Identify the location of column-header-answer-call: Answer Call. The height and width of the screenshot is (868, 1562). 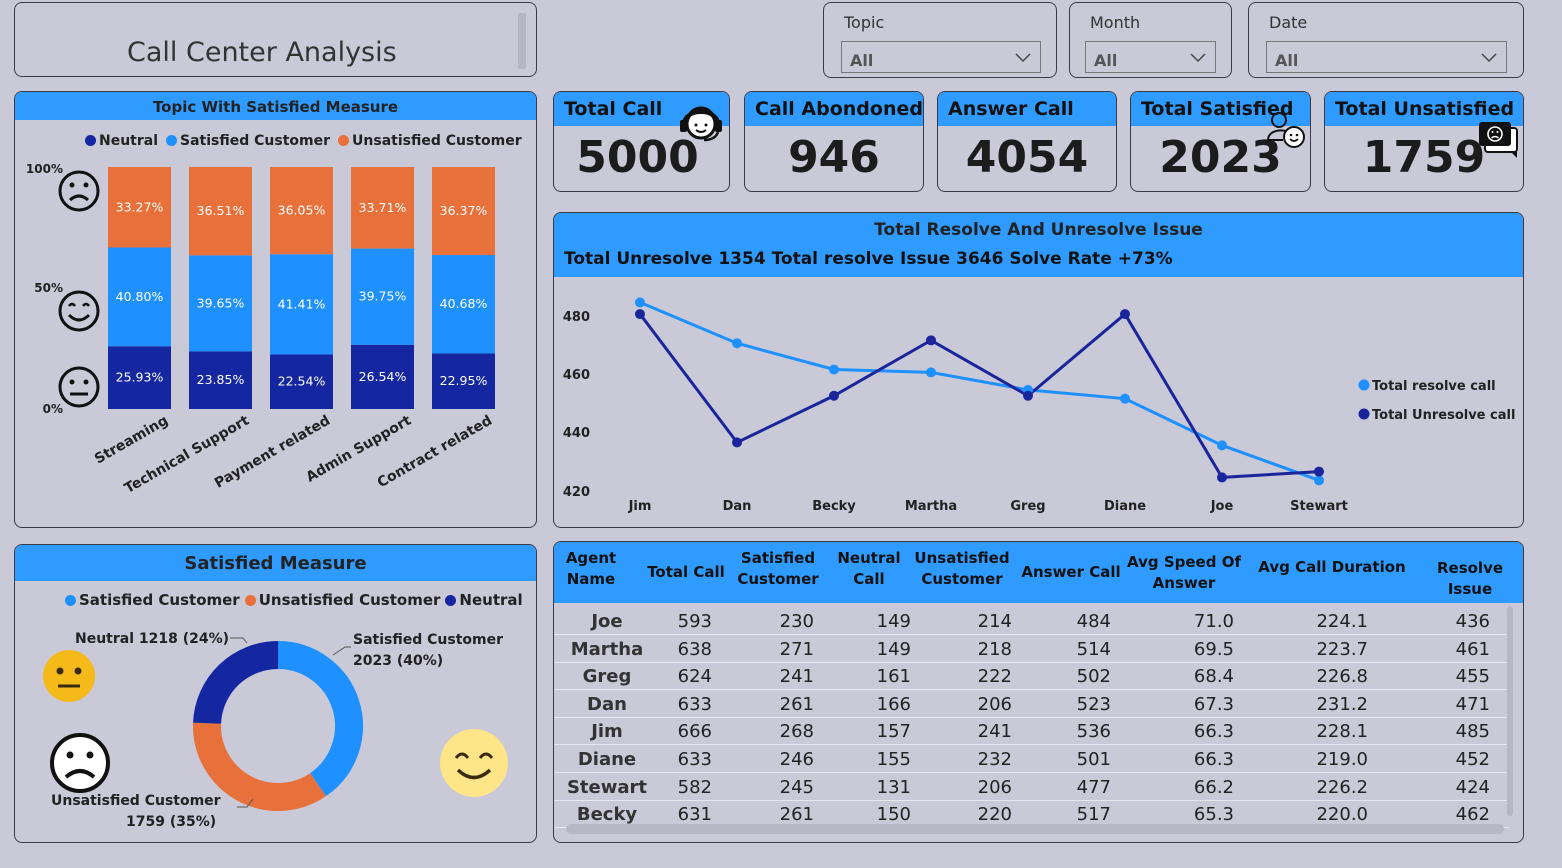
(1071, 572).